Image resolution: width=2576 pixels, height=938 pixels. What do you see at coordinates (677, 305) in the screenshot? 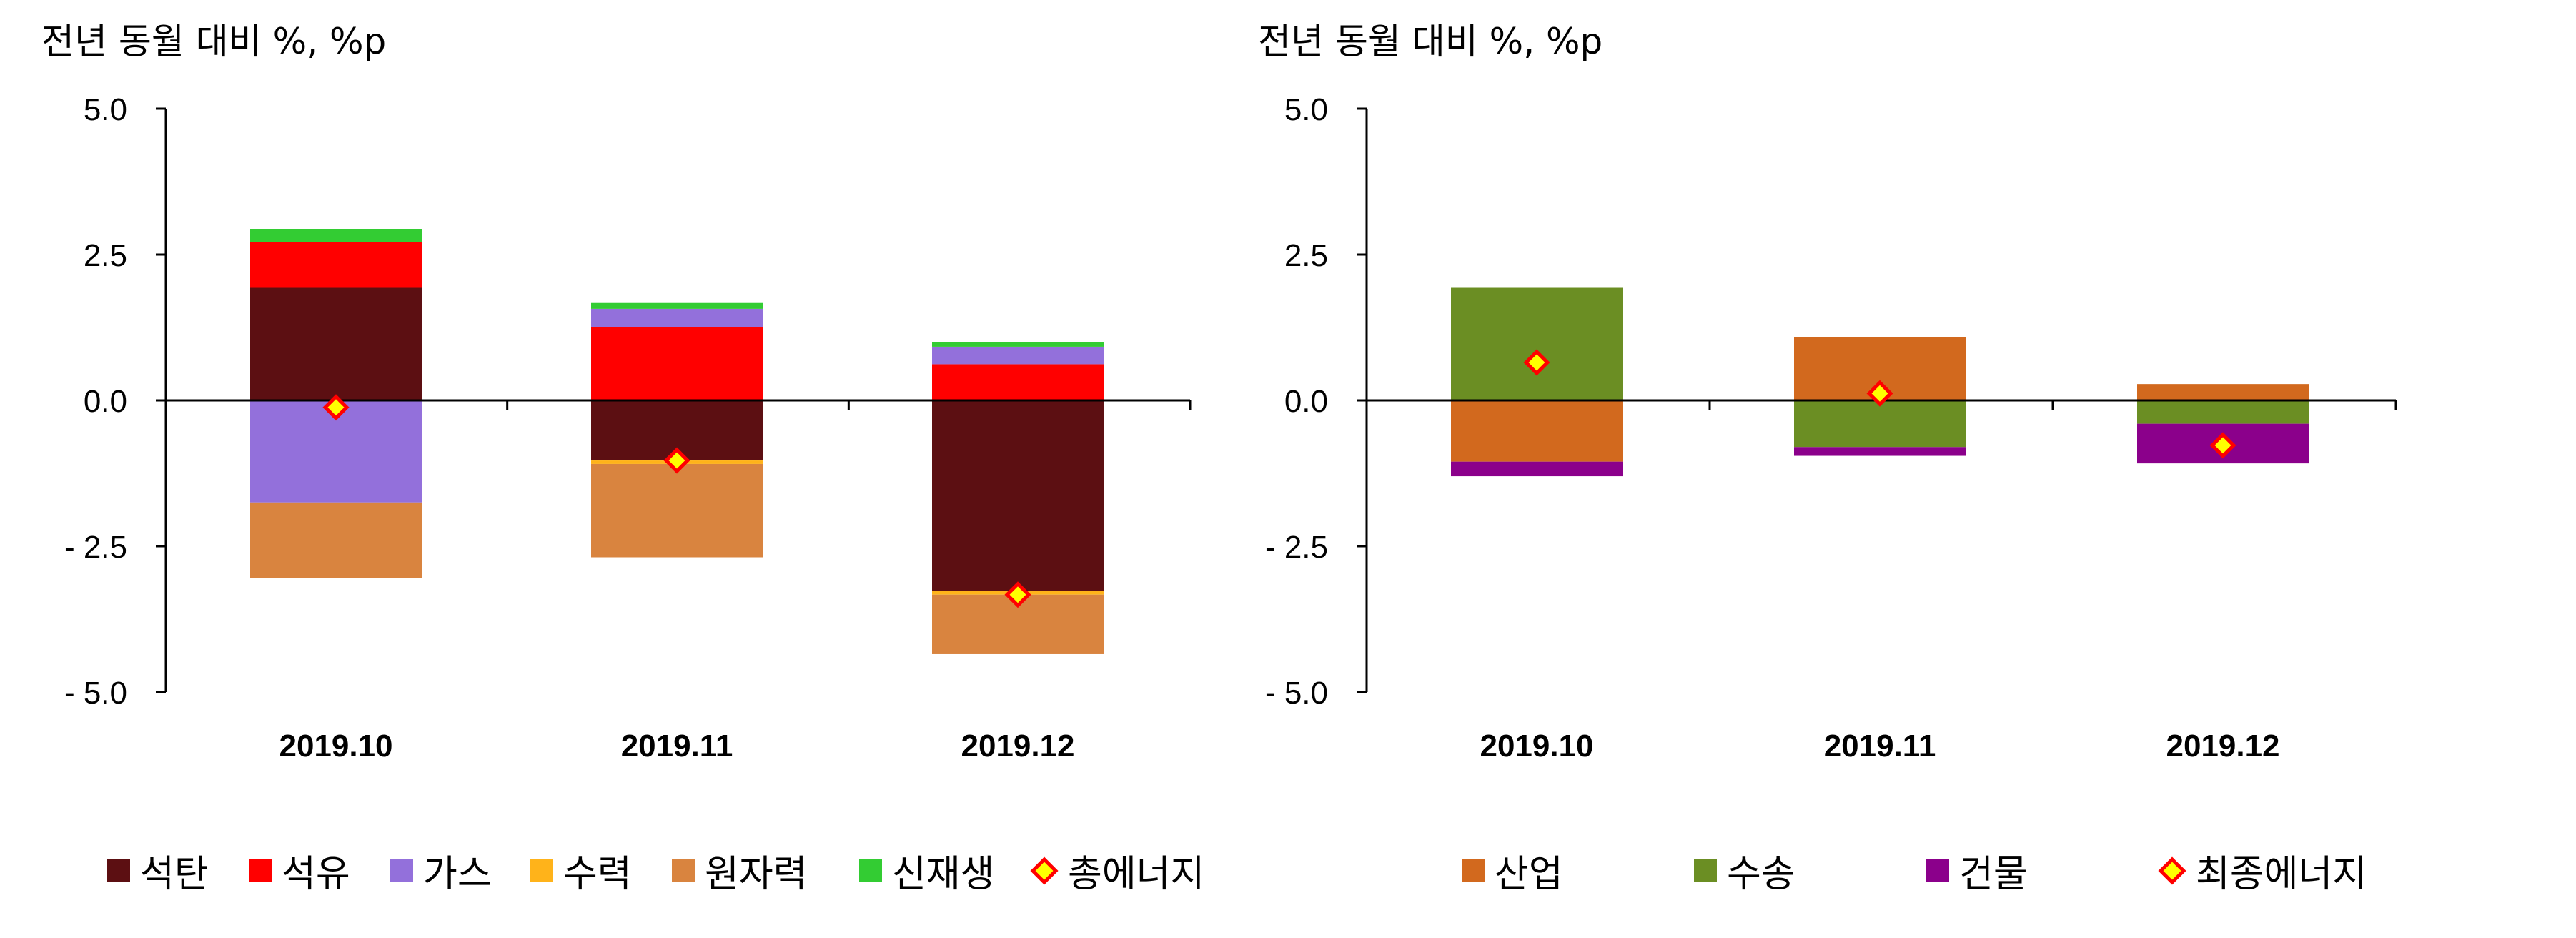
I see `bar-신재생-2019.11` at bounding box center [677, 305].